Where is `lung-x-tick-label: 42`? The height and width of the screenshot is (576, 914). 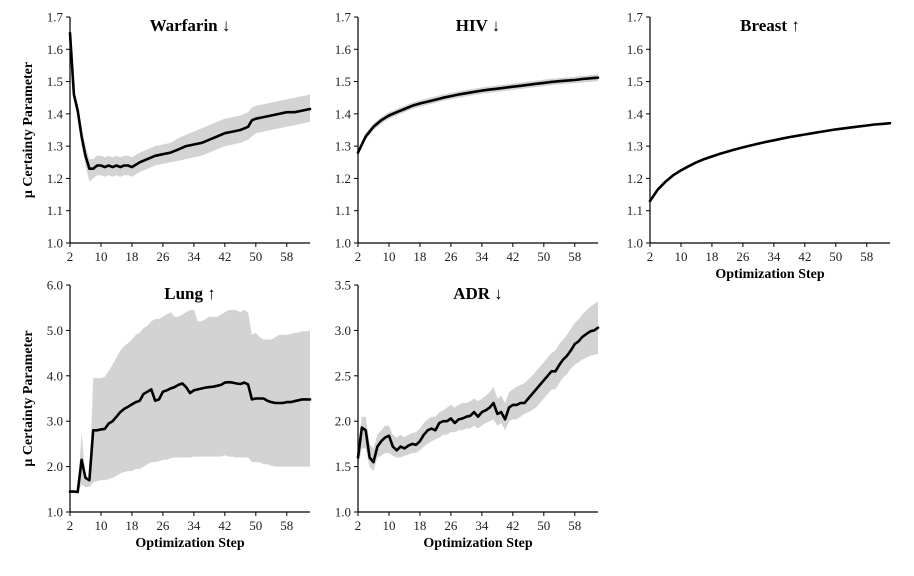
lung-x-tick-label: 42 is located at coordinates (224, 525).